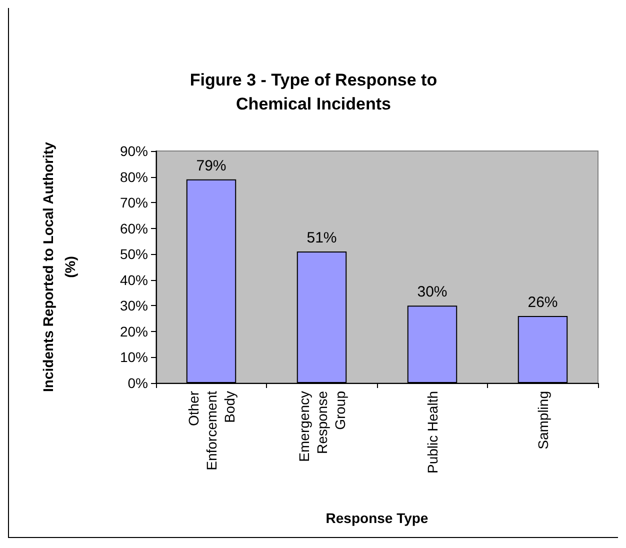 This screenshot has width=626, height=548. Describe the element at coordinates (134, 280) in the screenshot. I see `y-tick-label: 40%` at that location.